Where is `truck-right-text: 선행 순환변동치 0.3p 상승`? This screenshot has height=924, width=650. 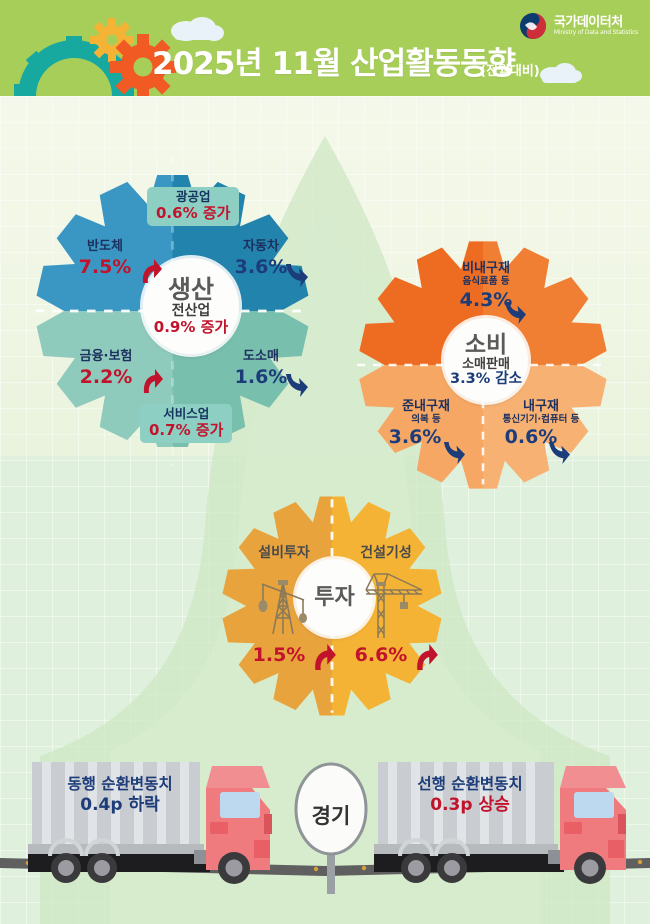
truck-right-text: 선행 순환변동치 0.3p 상승 is located at coordinates (470, 795).